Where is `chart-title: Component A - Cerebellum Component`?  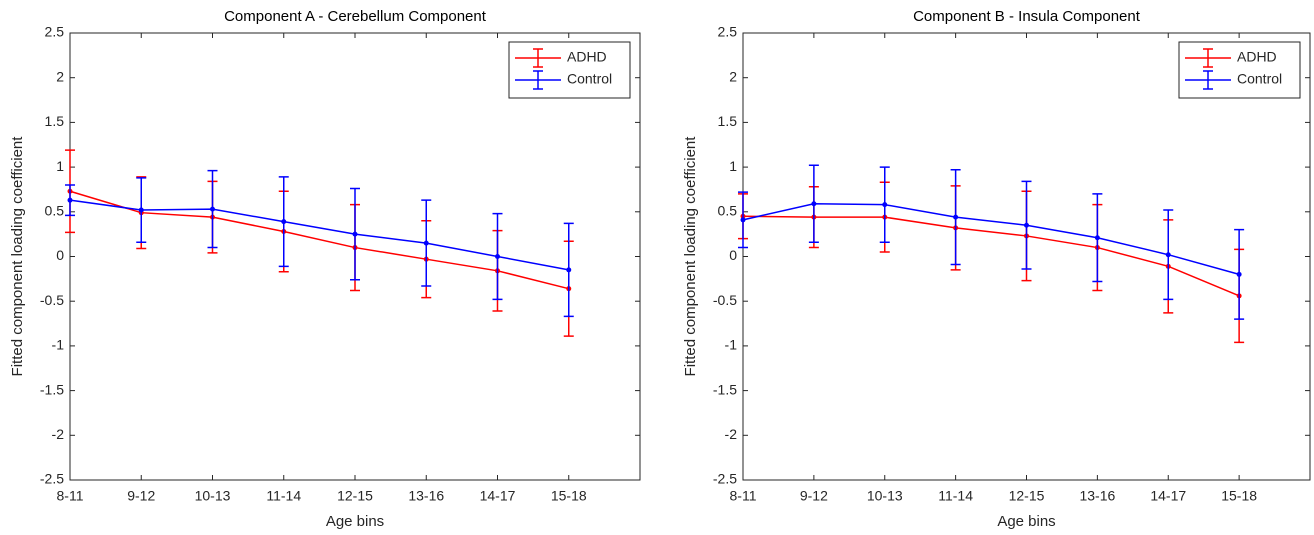
chart-title: Component A - Cerebellum Component is located at coordinates (355, 16).